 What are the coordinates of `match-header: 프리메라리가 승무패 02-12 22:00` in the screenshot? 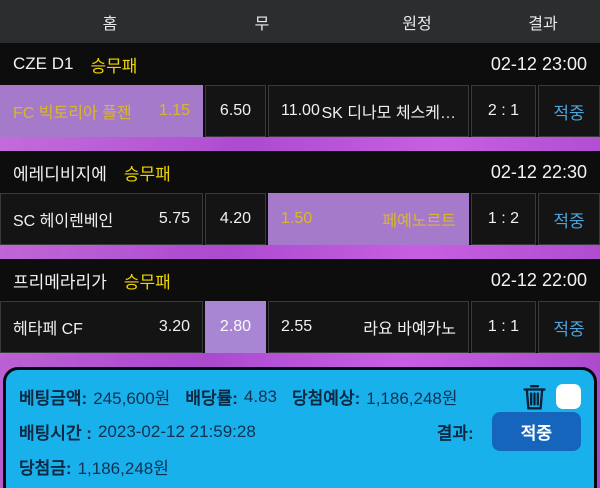 It's located at (300, 280).